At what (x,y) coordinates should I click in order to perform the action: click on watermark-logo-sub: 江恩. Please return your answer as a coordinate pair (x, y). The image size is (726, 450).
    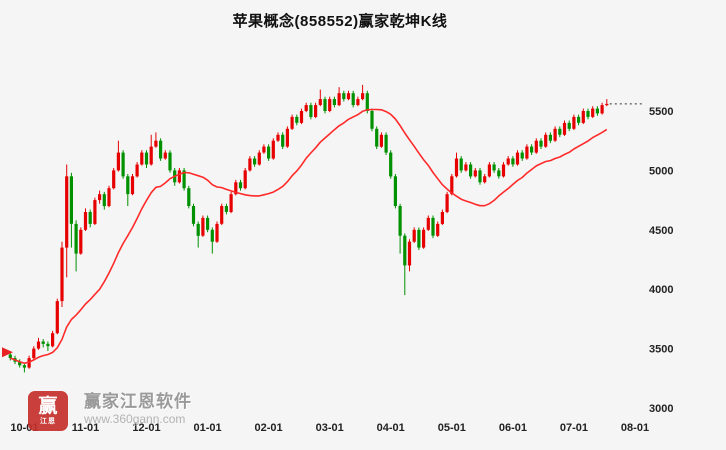
    Looking at the image, I should click on (48, 421).